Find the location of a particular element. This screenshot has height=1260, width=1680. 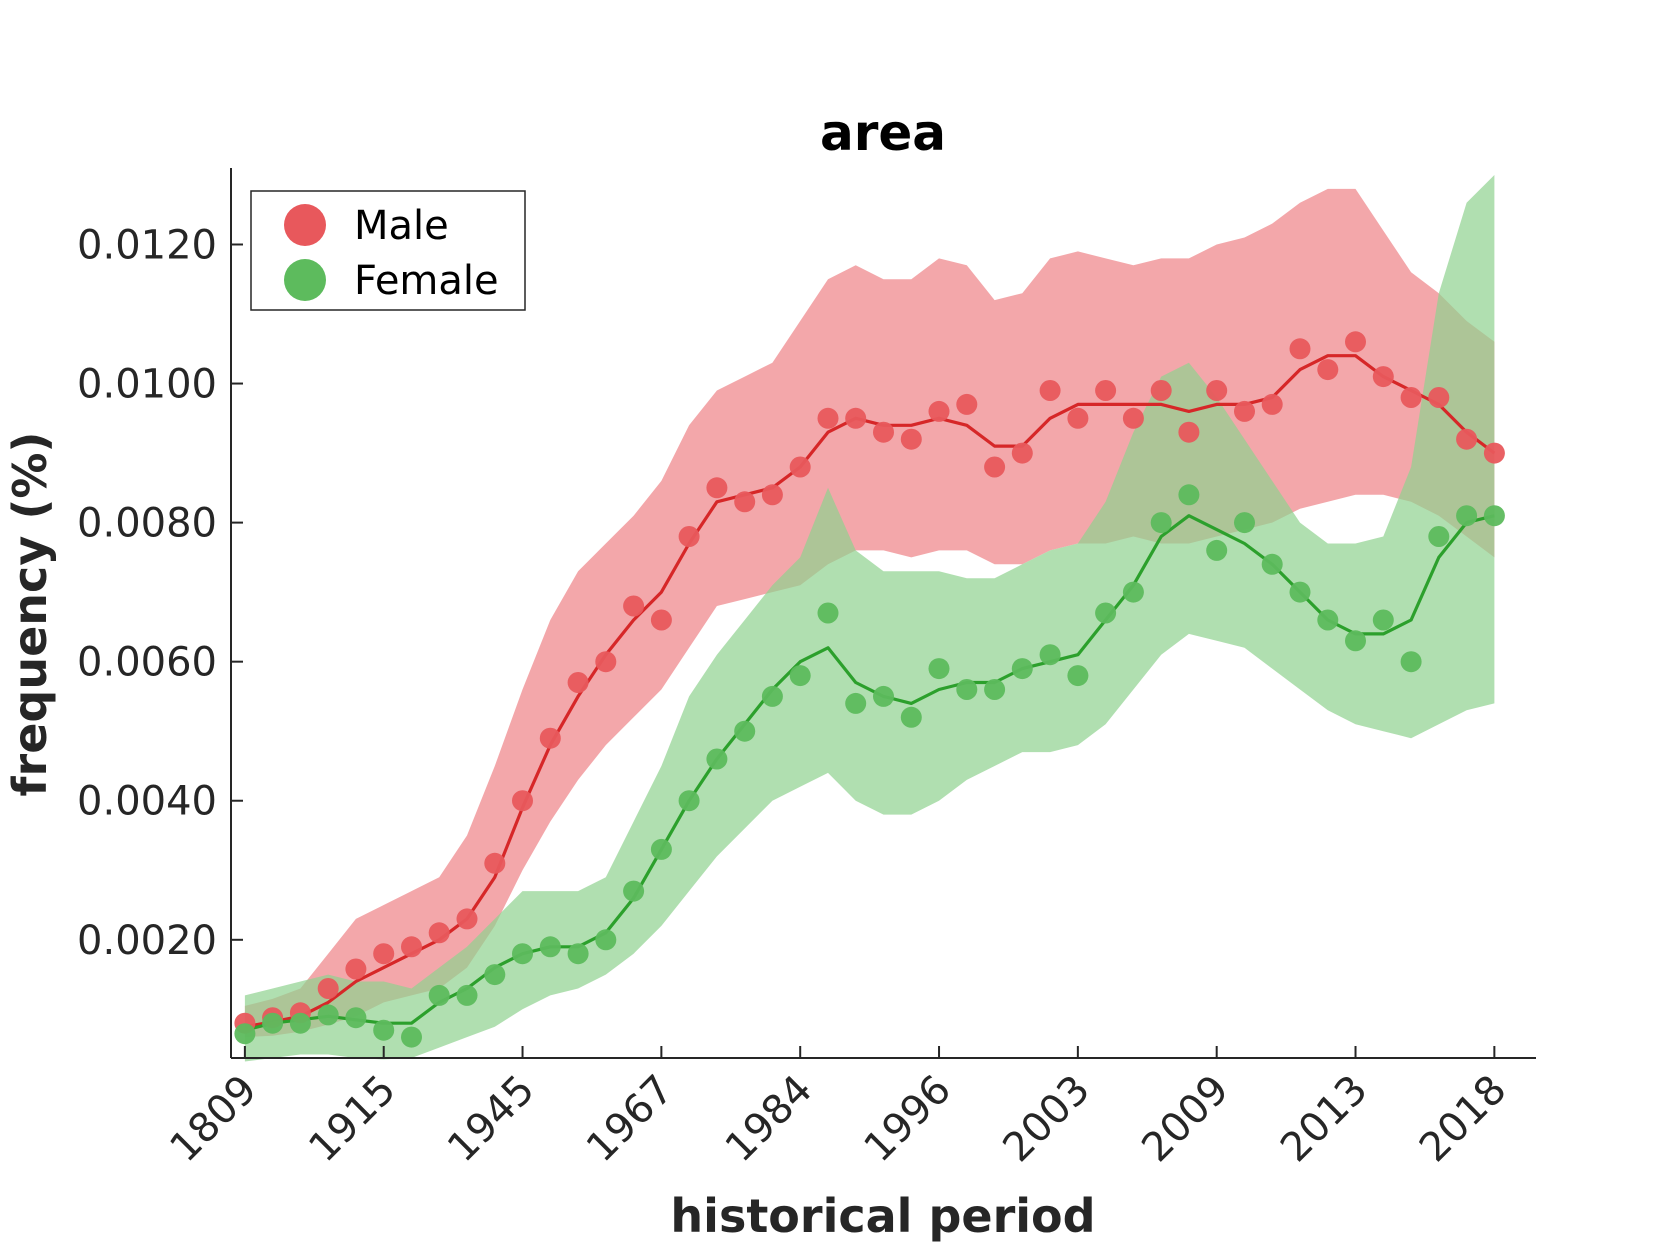

legend: Male Female is located at coordinates (388, 250).